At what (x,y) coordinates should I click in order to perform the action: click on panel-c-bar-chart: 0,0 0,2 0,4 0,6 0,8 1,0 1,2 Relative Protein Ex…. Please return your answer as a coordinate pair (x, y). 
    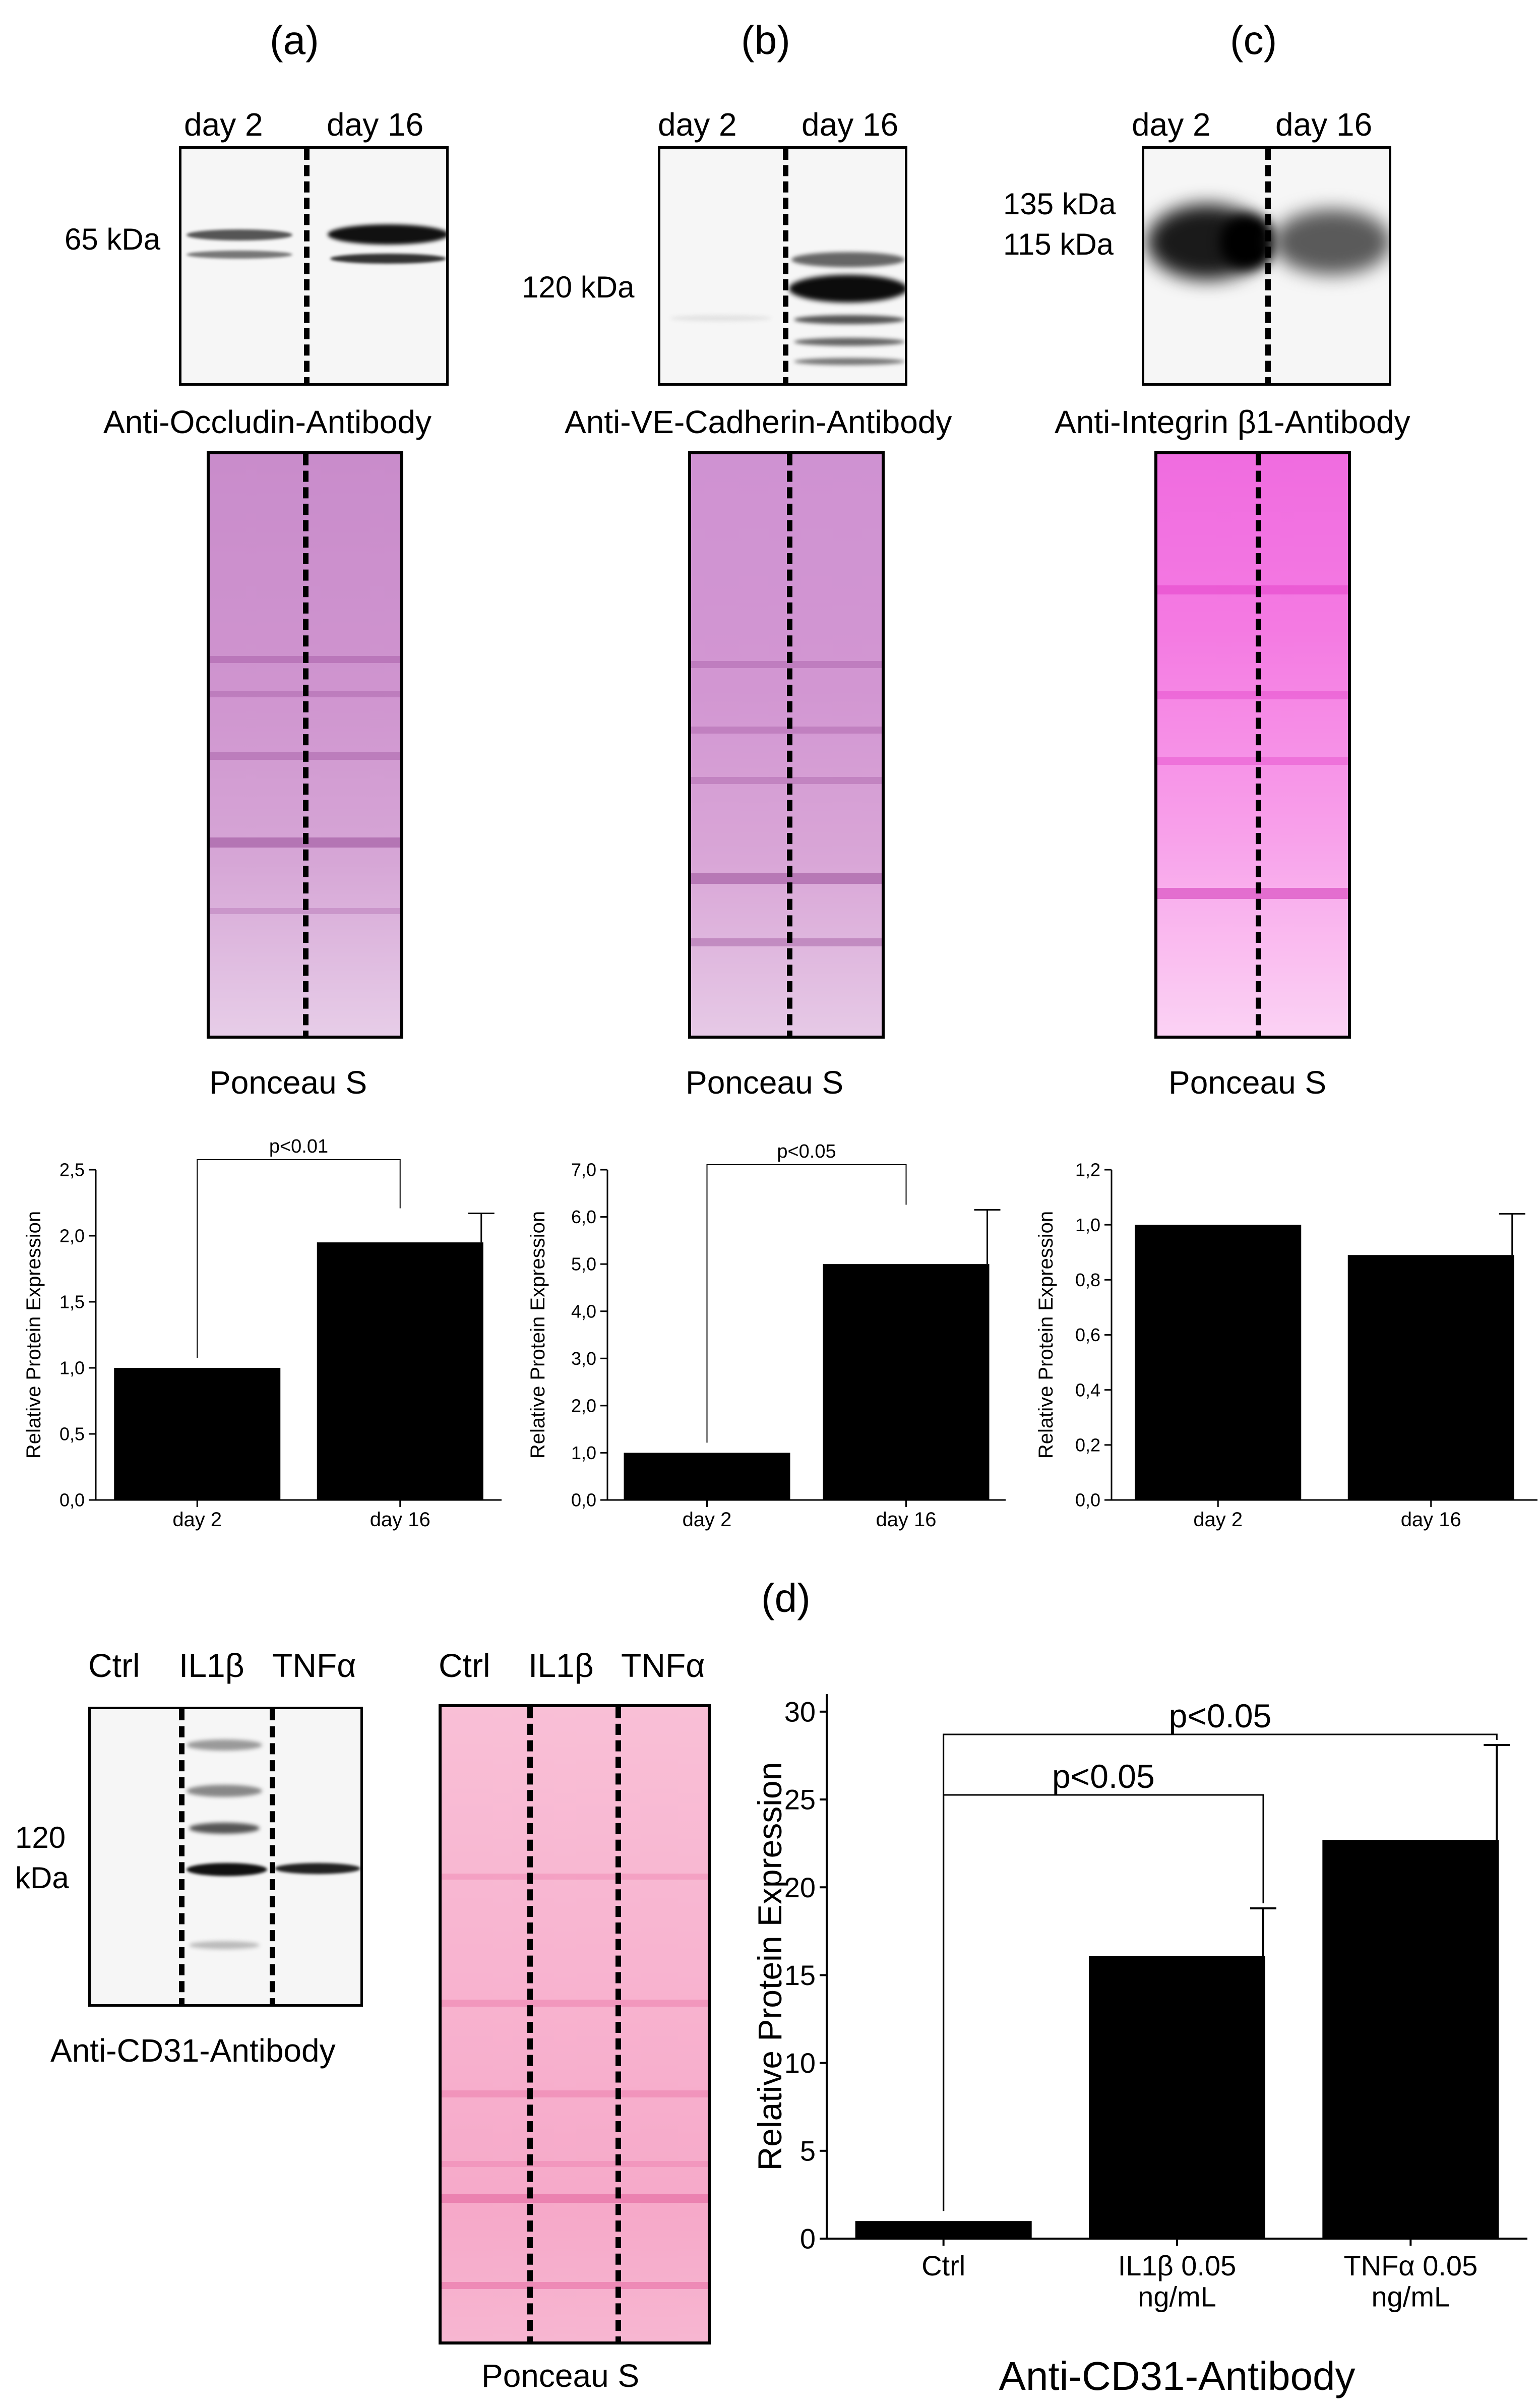
    Looking at the image, I should click on (1286, 1345).